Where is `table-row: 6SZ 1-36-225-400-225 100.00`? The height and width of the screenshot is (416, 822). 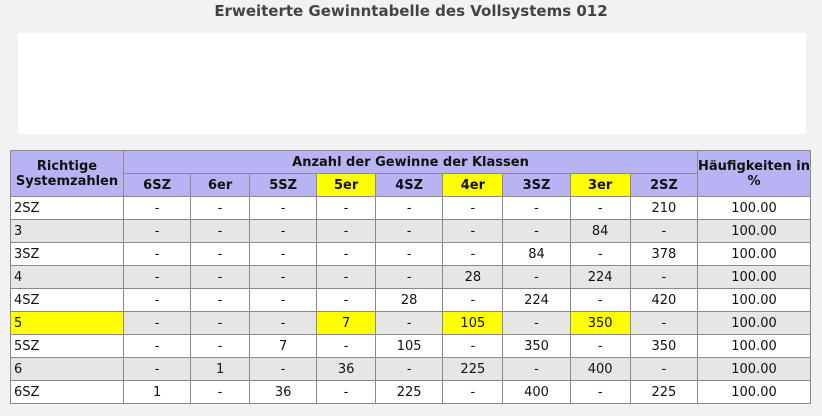
table-row: 6SZ 1-36-225-400-225 100.00 is located at coordinates (410, 392).